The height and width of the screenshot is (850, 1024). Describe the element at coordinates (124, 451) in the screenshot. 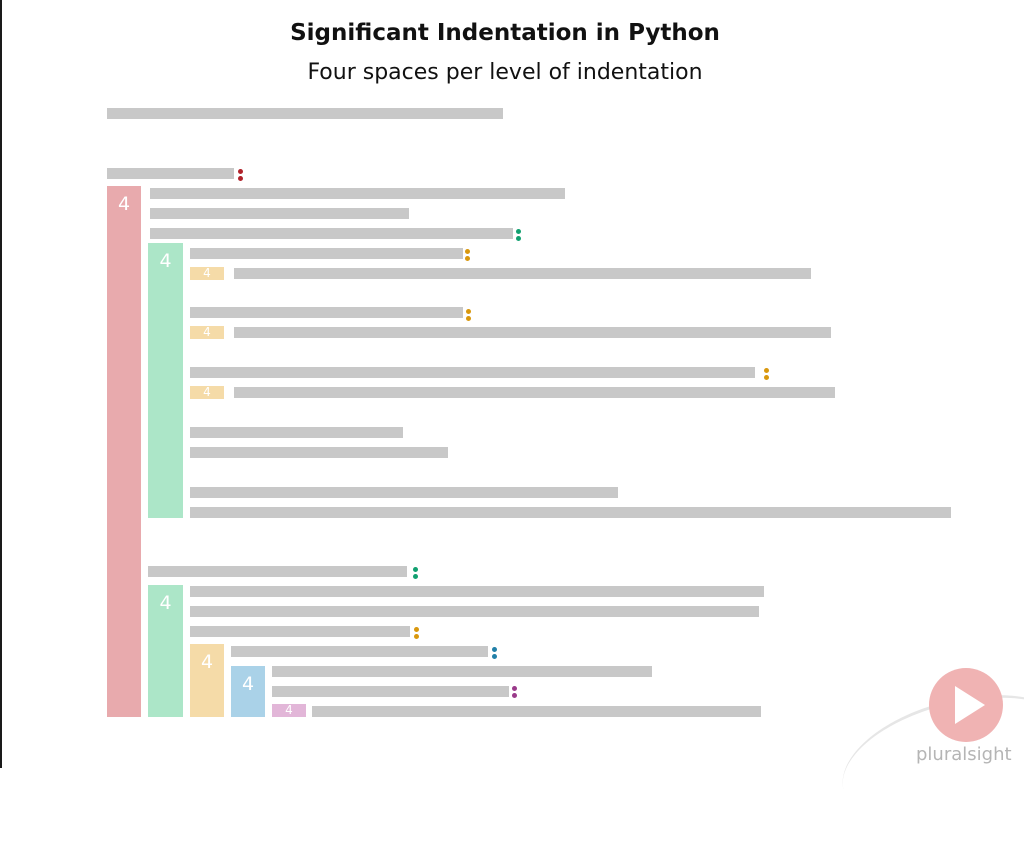

I see `indent-block-level-1: 4` at that location.